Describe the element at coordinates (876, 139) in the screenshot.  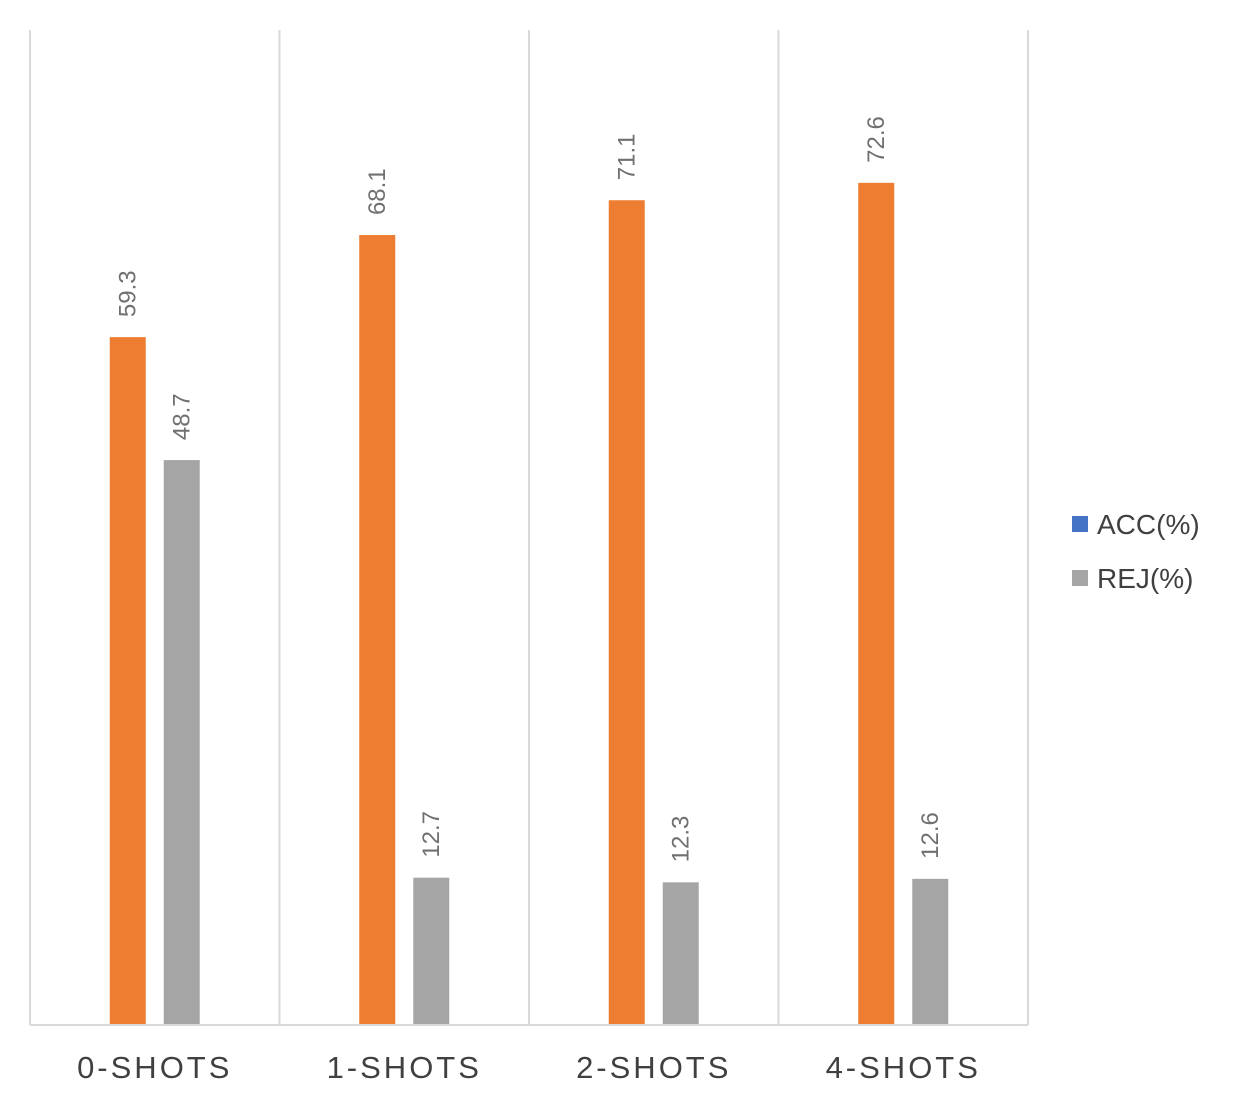
I see `data-label-acc-4-shots: 72.6` at that location.